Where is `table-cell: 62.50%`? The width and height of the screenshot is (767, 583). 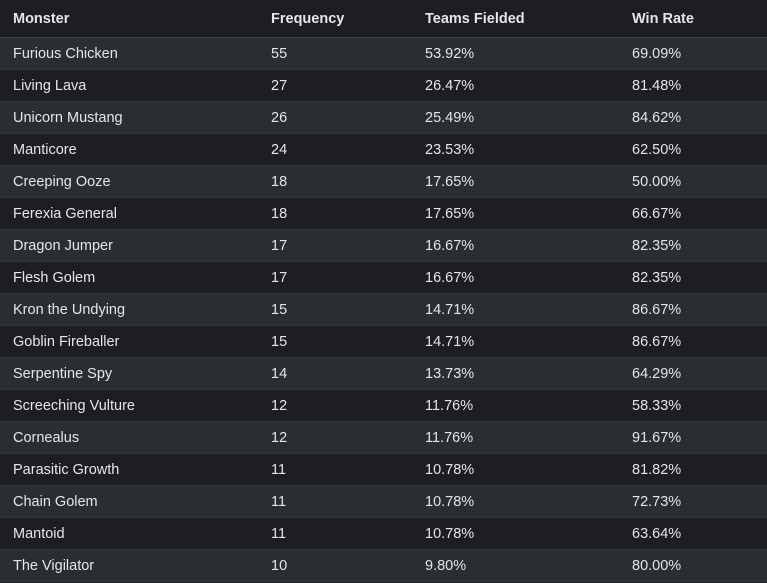 table-cell: 62.50% is located at coordinates (657, 149).